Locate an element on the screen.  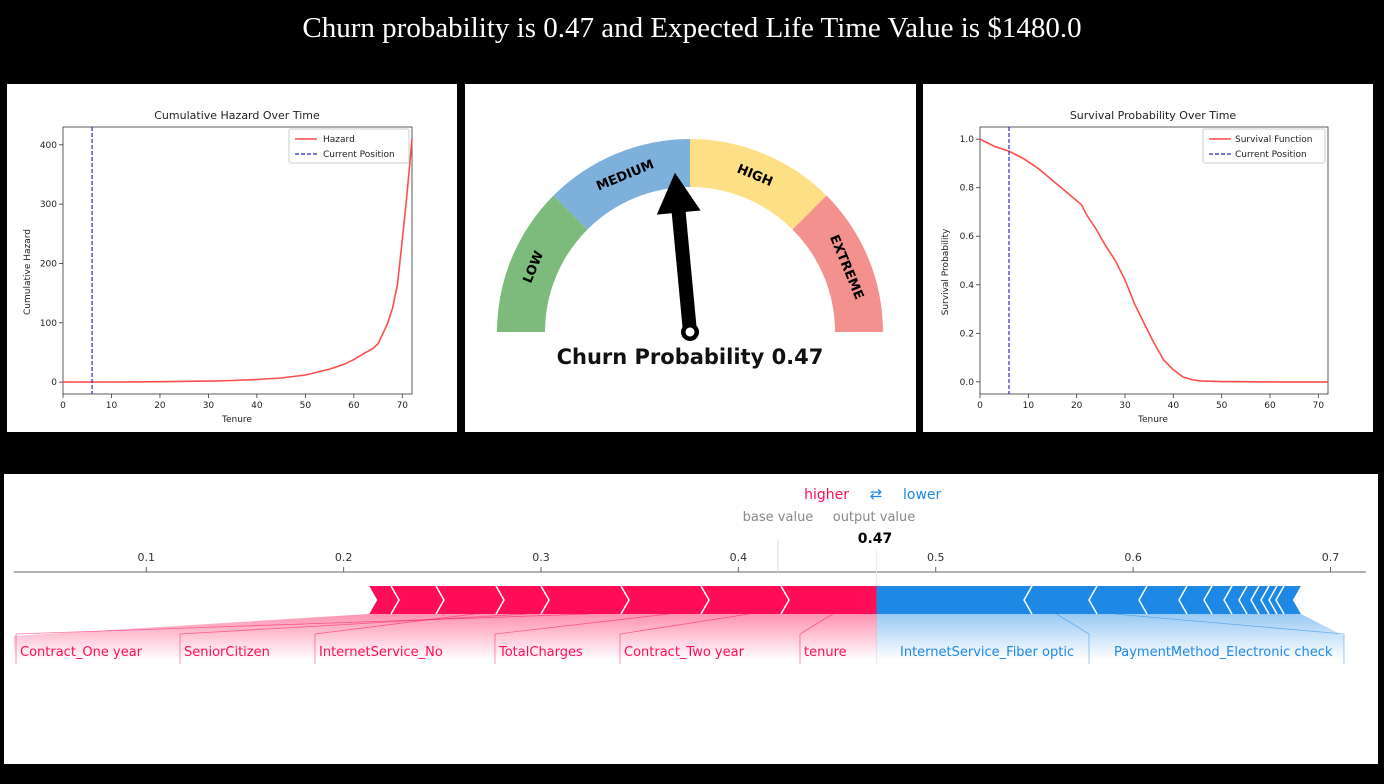
survival-y-tick-label: 0.6 is located at coordinates (967, 237).